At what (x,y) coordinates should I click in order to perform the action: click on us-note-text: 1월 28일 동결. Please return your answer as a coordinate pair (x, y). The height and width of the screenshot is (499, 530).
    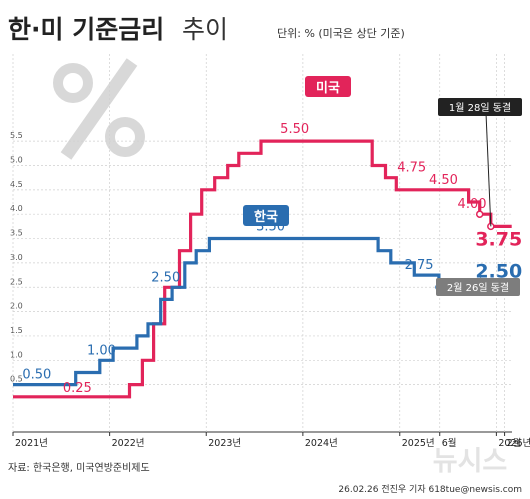
    Looking at the image, I should click on (480, 108).